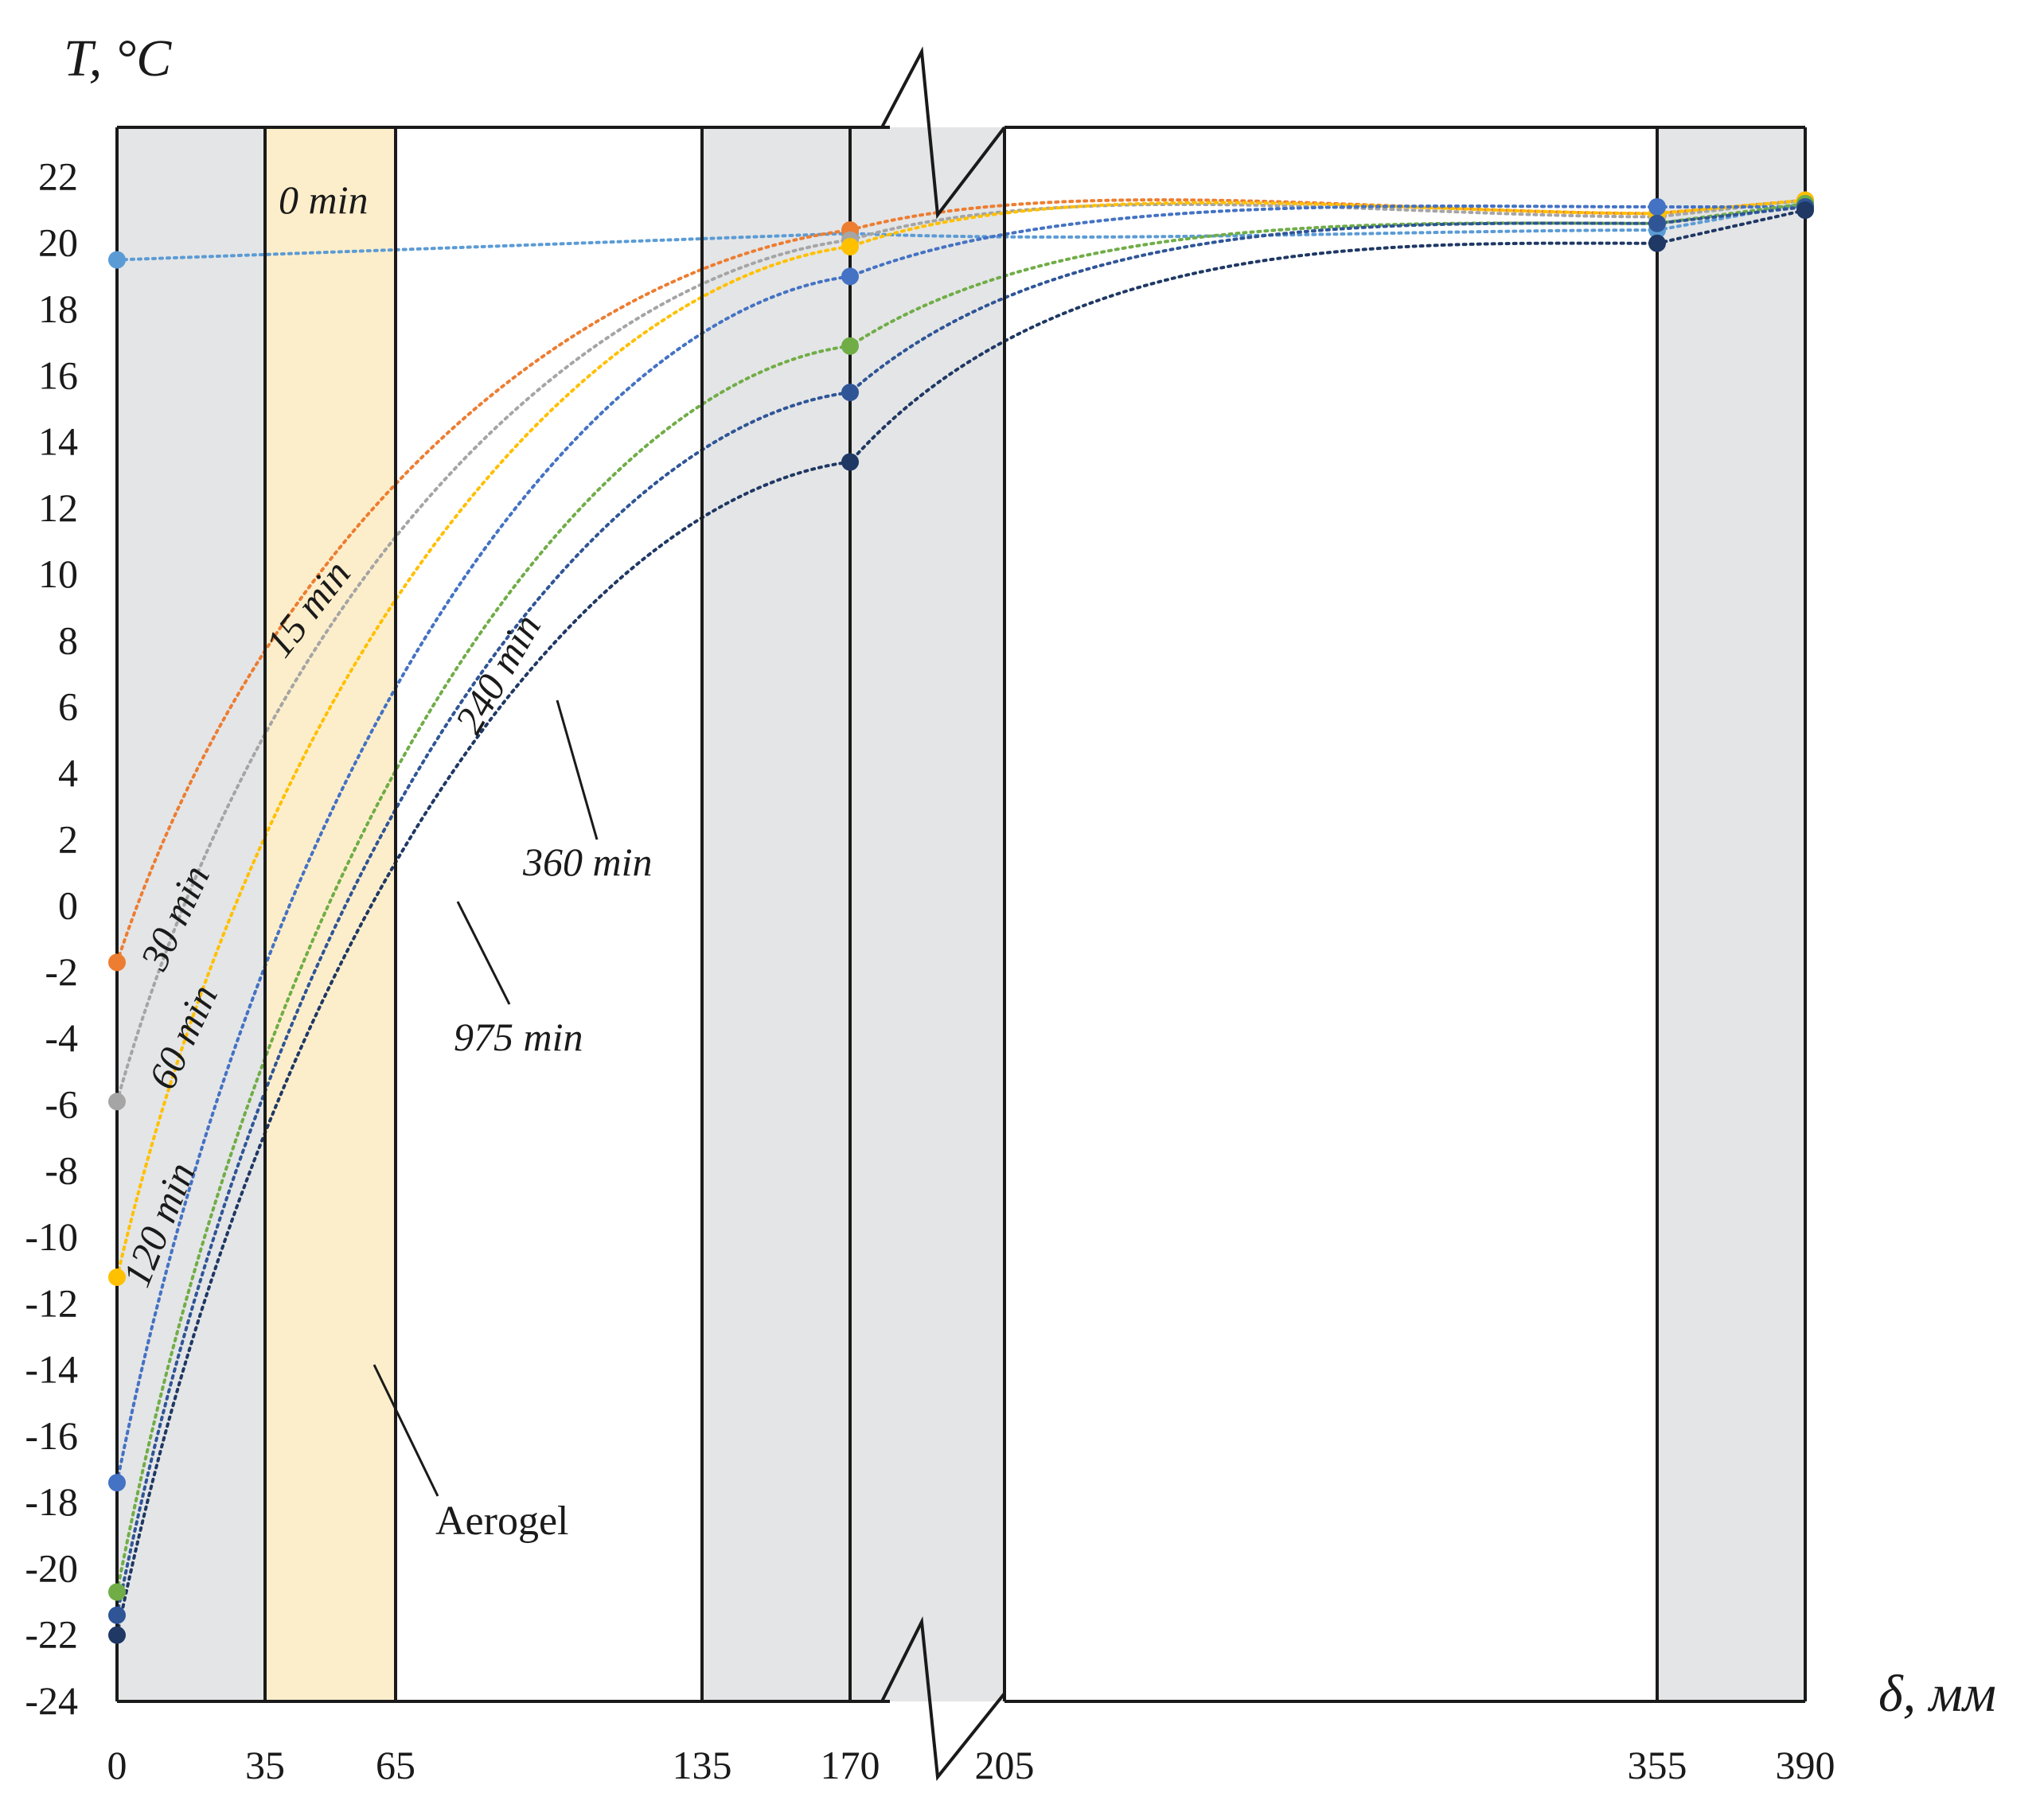 The height and width of the screenshot is (1812, 2044). What do you see at coordinates (52, 1635) in the screenshot?
I see `y-tick-label: -22` at bounding box center [52, 1635].